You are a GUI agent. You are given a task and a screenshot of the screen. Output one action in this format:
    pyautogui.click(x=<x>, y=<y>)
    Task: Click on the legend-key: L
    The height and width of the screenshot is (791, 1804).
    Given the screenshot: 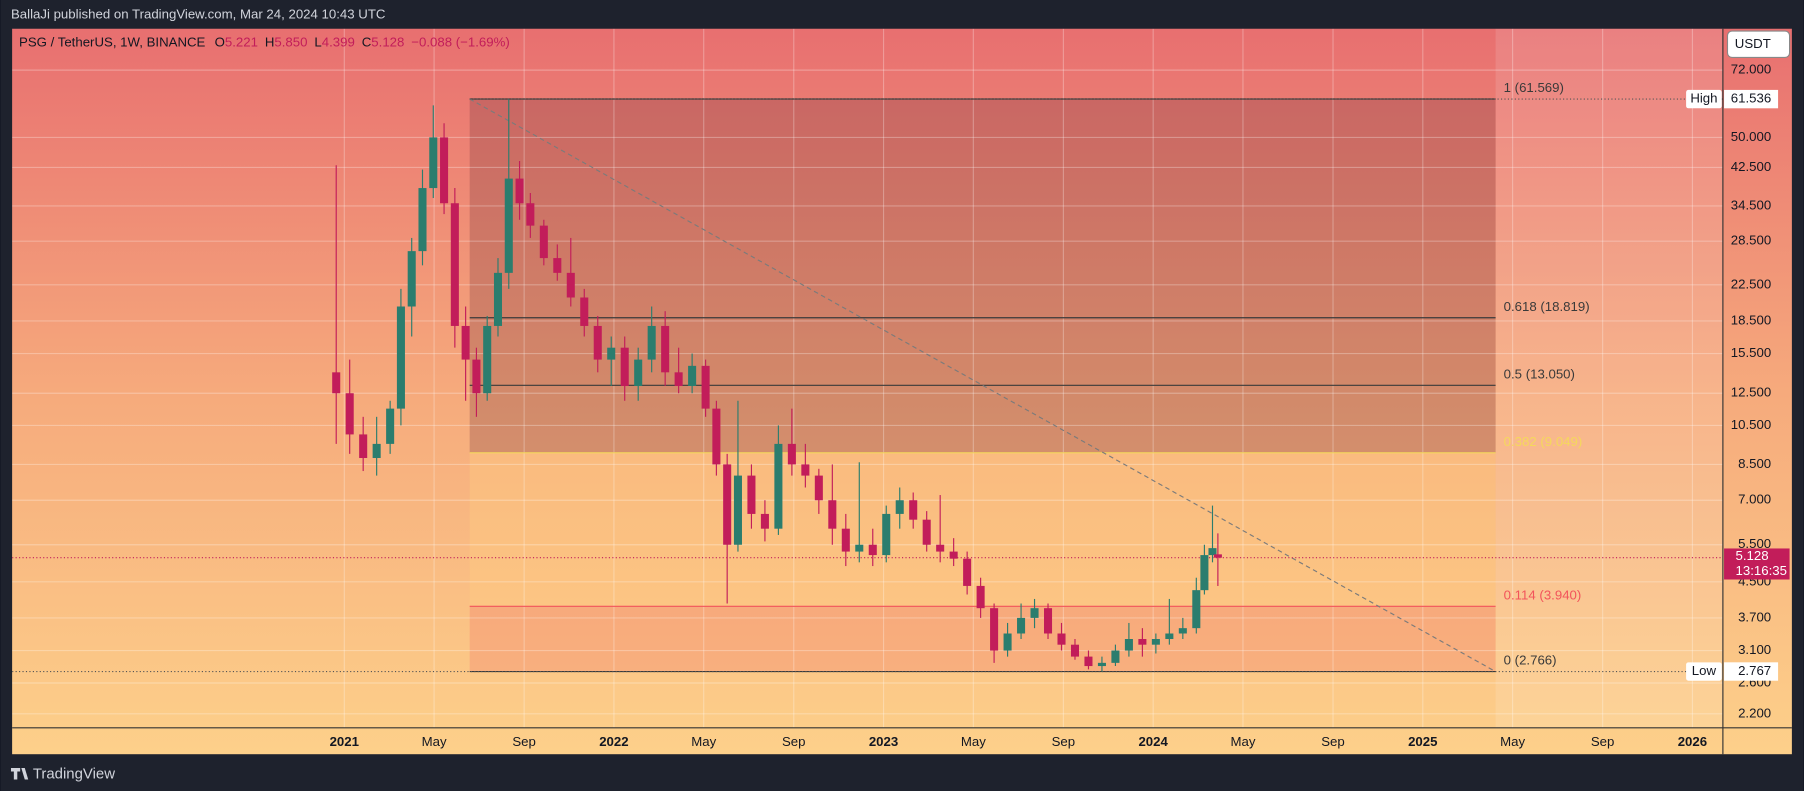 What is the action you would take?
    pyautogui.click(x=317, y=41)
    